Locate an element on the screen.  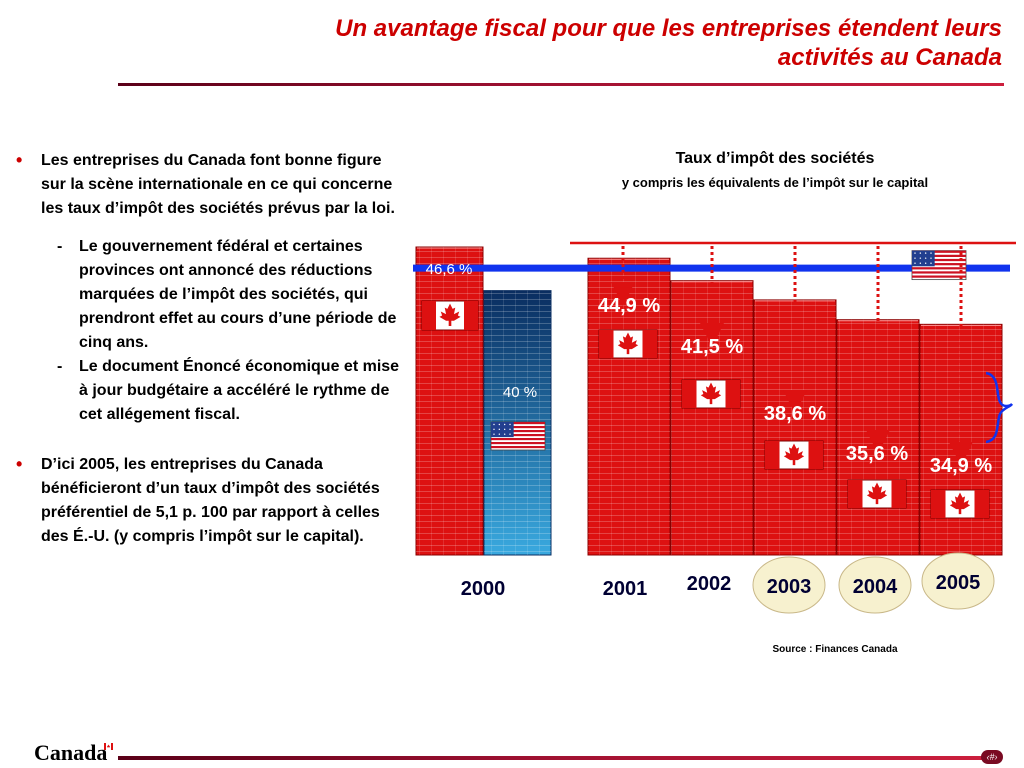
source-note: Source : Finances Canada is located at coordinates (835, 649).